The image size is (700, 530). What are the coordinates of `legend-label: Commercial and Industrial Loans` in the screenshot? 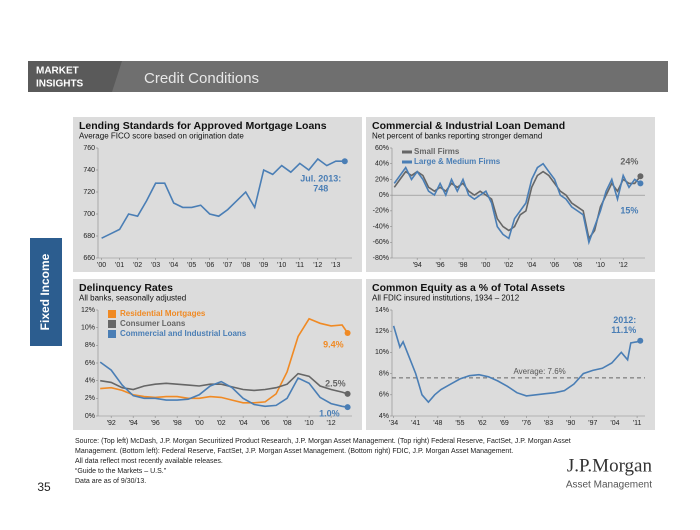 It's located at (183, 333).